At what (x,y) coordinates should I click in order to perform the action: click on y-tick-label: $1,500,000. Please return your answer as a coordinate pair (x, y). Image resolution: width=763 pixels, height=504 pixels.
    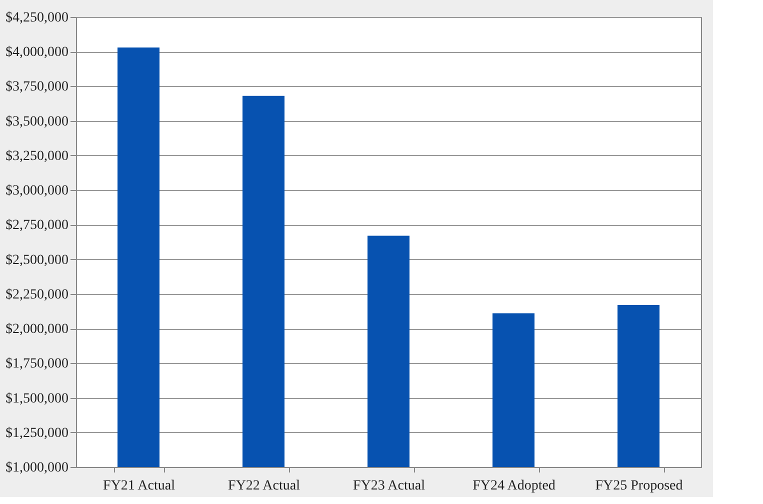
    Looking at the image, I should click on (37, 398).